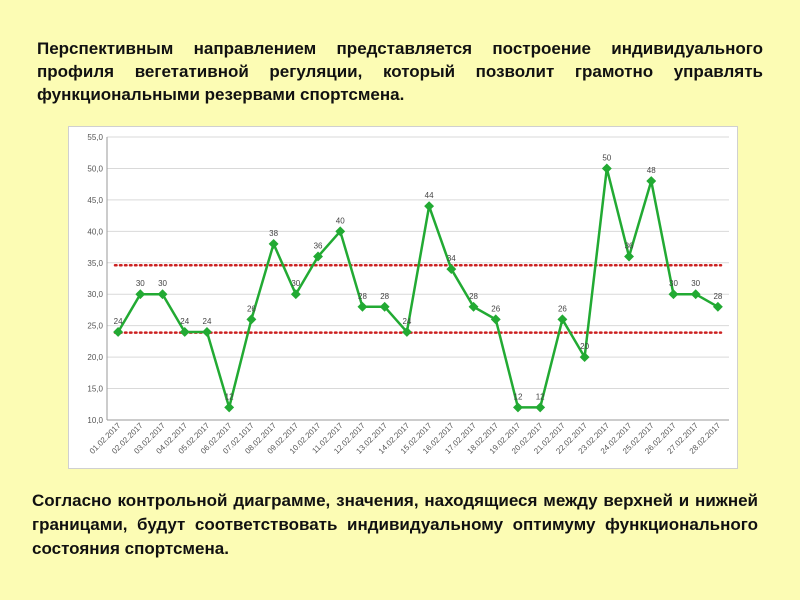  I want to click on y-tick-label: 25,0, so click(95, 326).